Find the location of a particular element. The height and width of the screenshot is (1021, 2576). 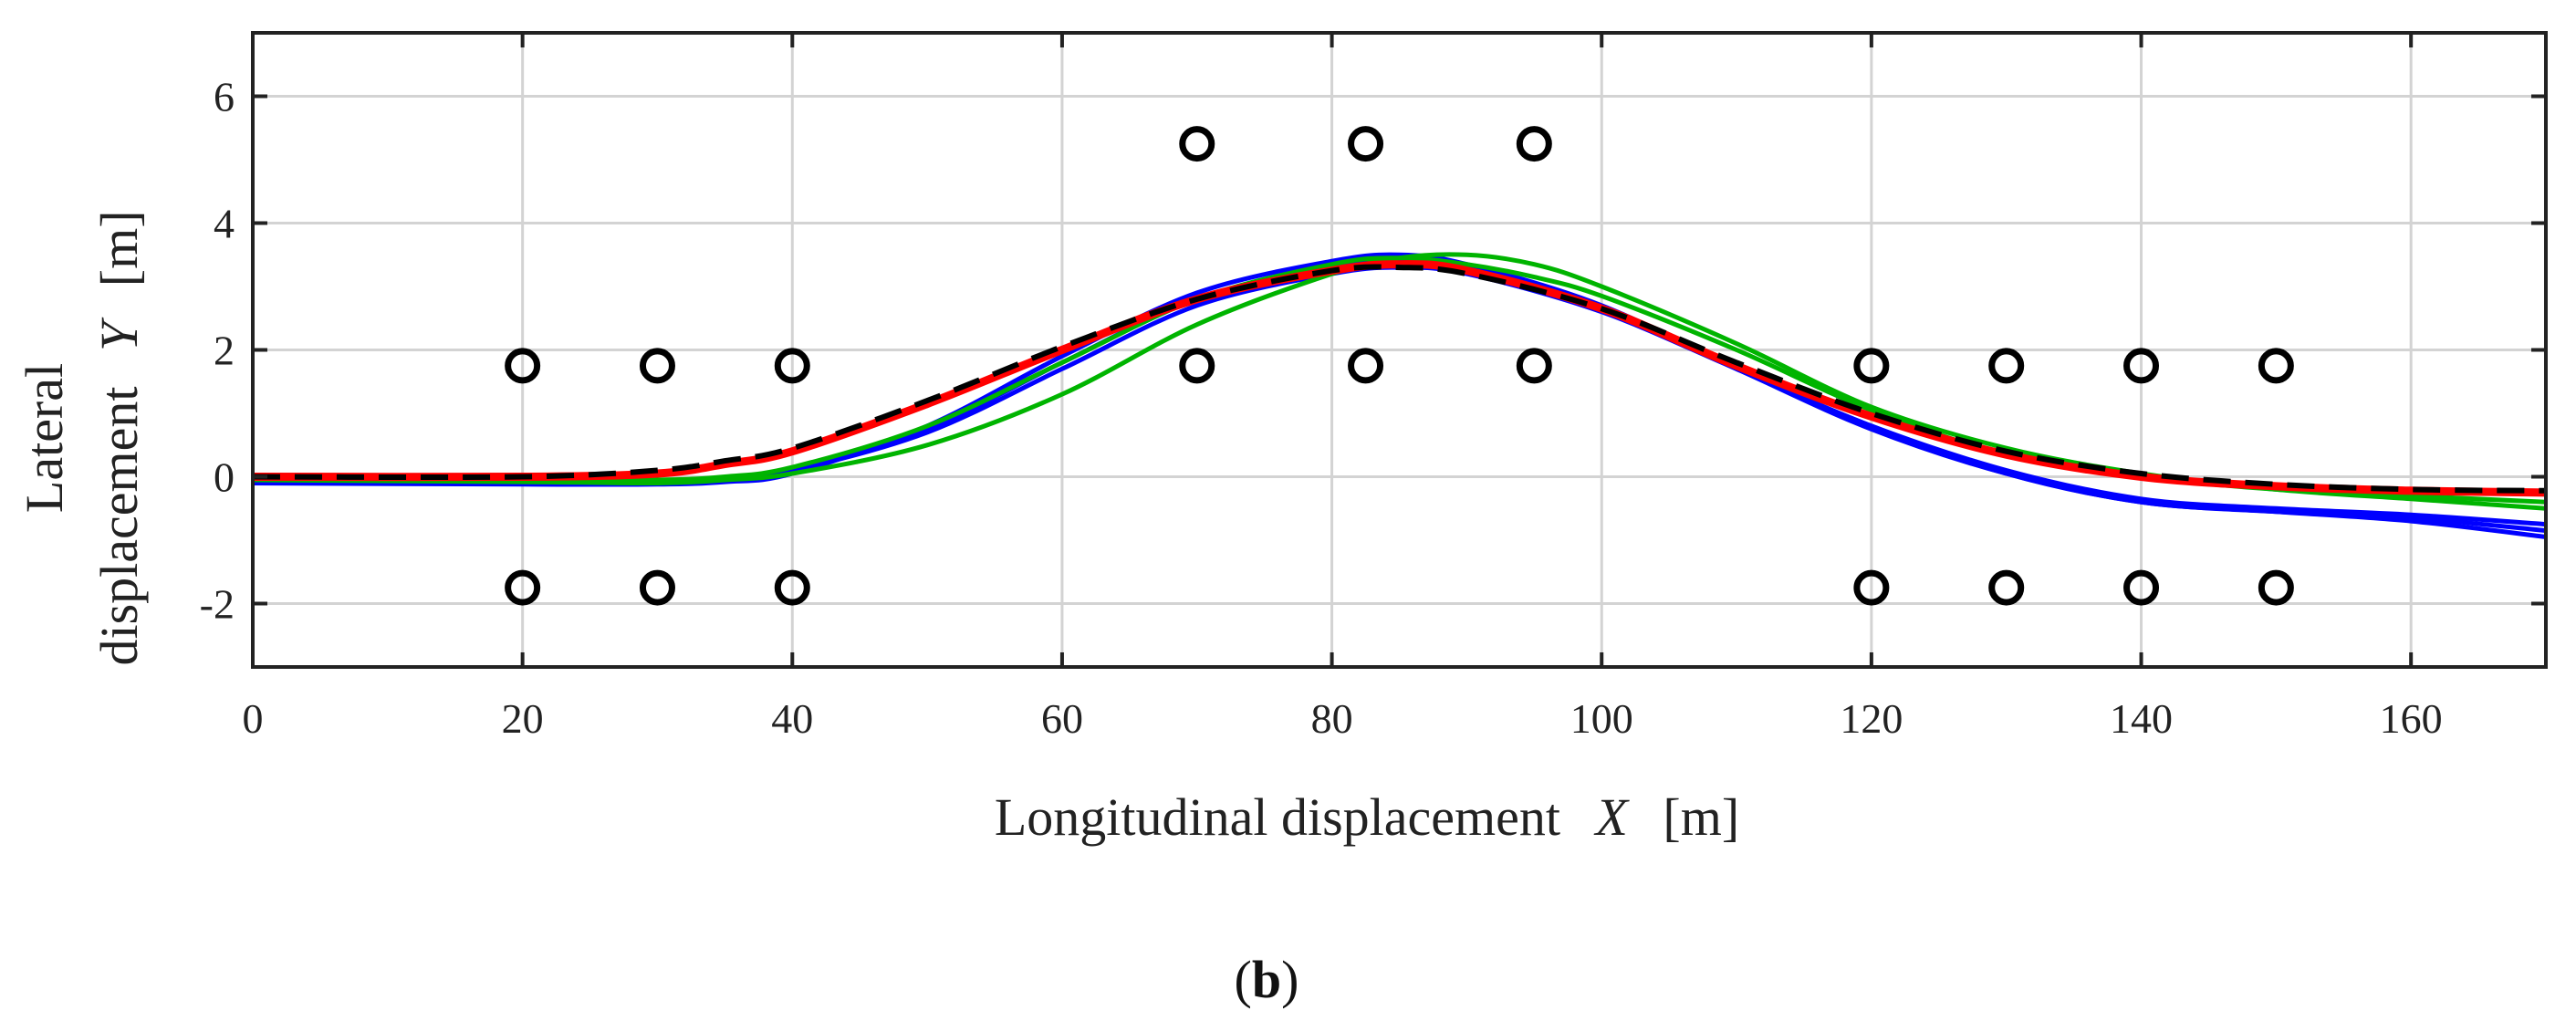

y-tick-label: 6 is located at coordinates (224, 97).